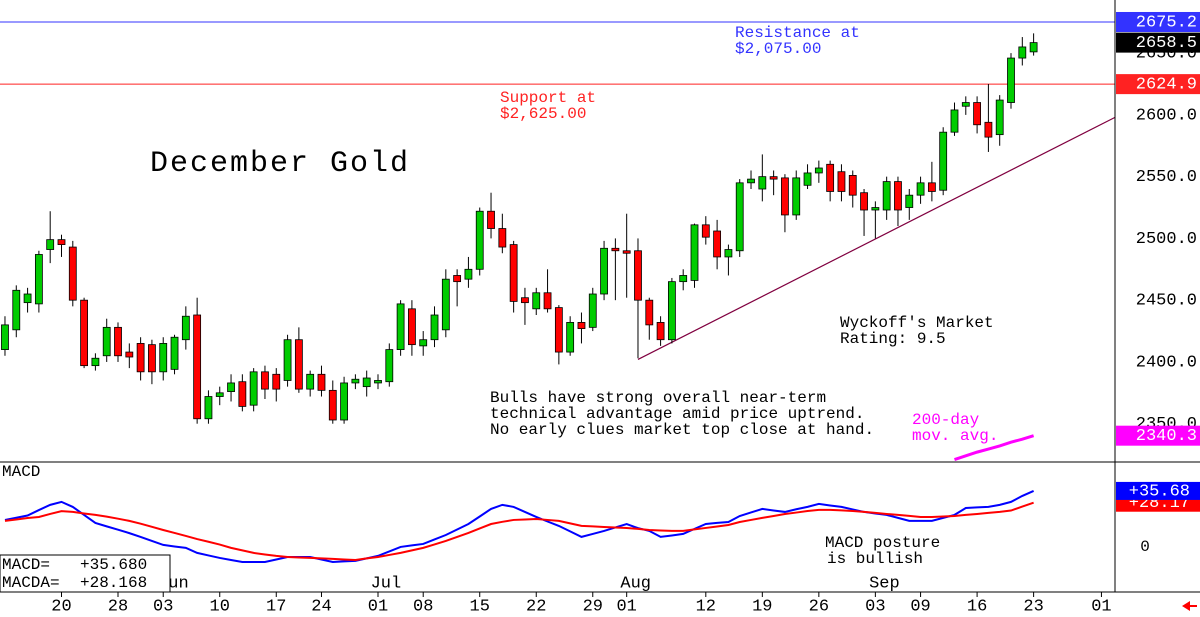 This screenshot has height=617, width=1200. Describe the element at coordinates (1166, 43) in the screenshot. I see `last-price: 2658.5` at that location.